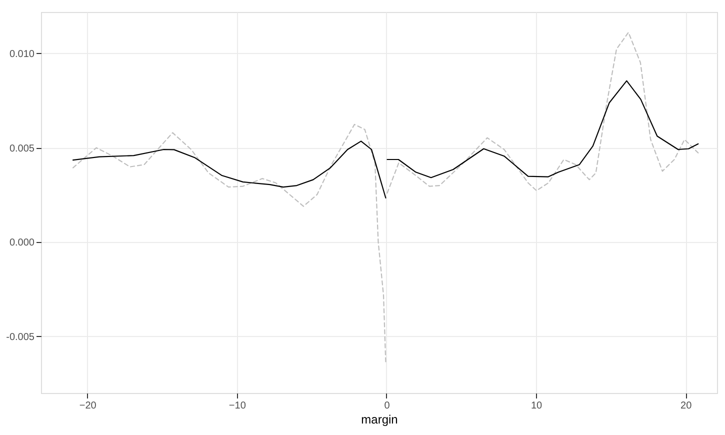 The height and width of the screenshot is (435, 725). What do you see at coordinates (22, 243) in the screenshot?
I see `y-tick-label: 0.000` at bounding box center [22, 243].